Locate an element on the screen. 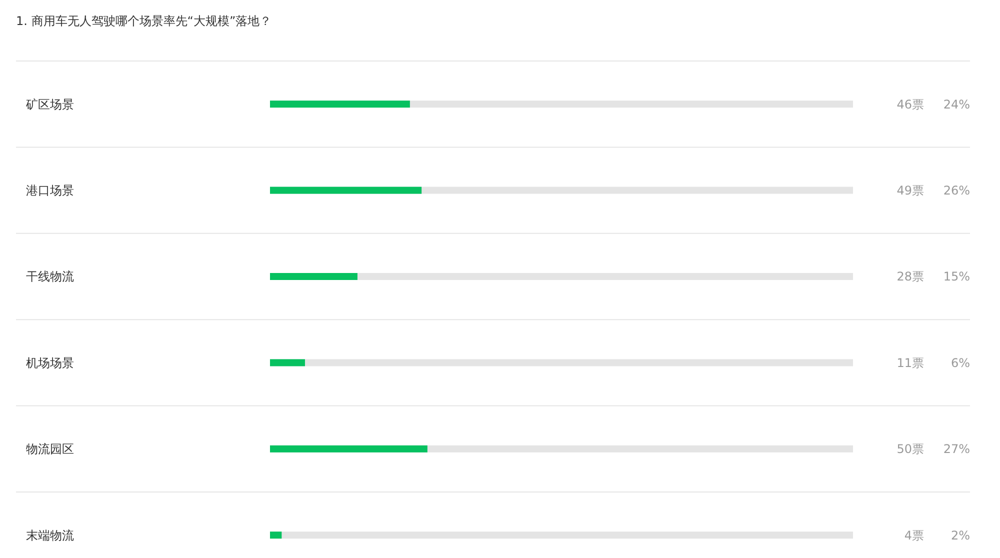 This screenshot has height=558, width=1000. text: 11票 is located at coordinates (910, 363).